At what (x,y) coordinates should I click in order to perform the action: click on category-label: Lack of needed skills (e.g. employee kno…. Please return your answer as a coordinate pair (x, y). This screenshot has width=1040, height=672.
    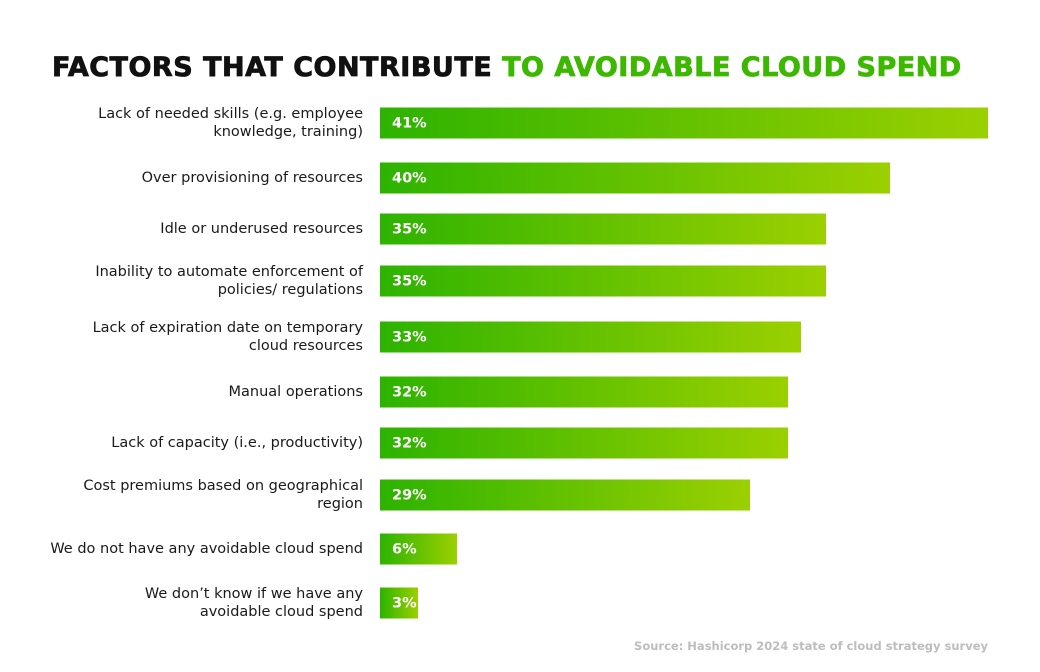
    Looking at the image, I should click on (230, 123).